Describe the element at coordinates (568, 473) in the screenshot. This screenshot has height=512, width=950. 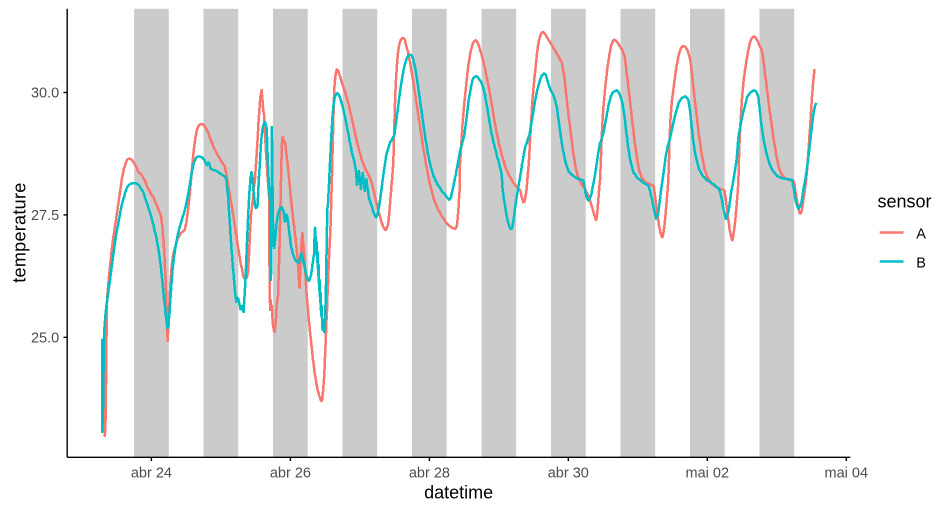
I see `svg-text: abr 30` at that location.